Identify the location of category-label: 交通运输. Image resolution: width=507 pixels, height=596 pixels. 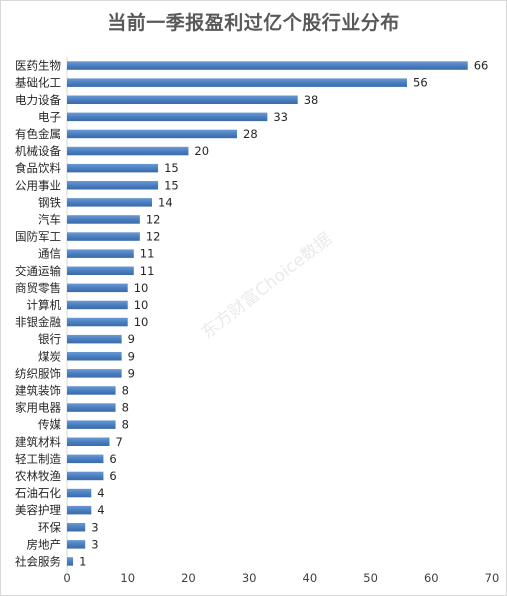
(38, 271).